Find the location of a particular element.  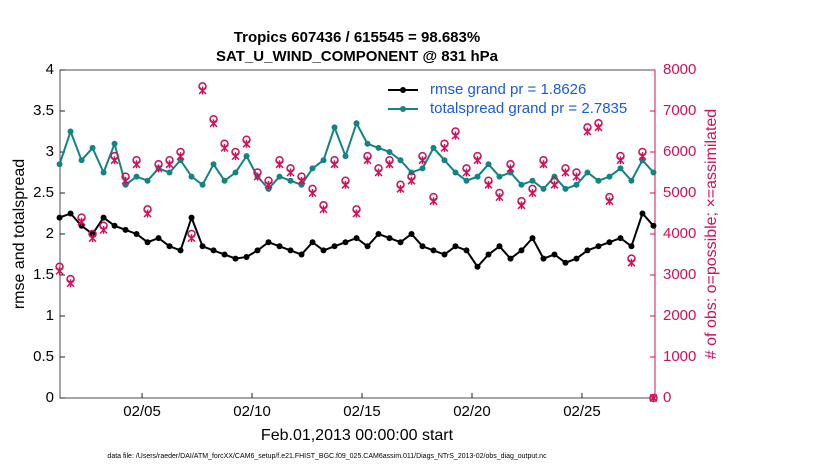

x-tick-label: 02/25 is located at coordinates (582, 411).